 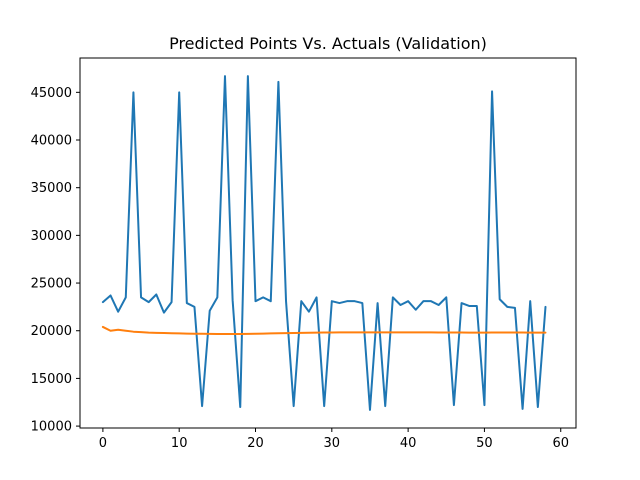 What do you see at coordinates (51, 93) in the screenshot?
I see `y-tick-label: 45000` at bounding box center [51, 93].